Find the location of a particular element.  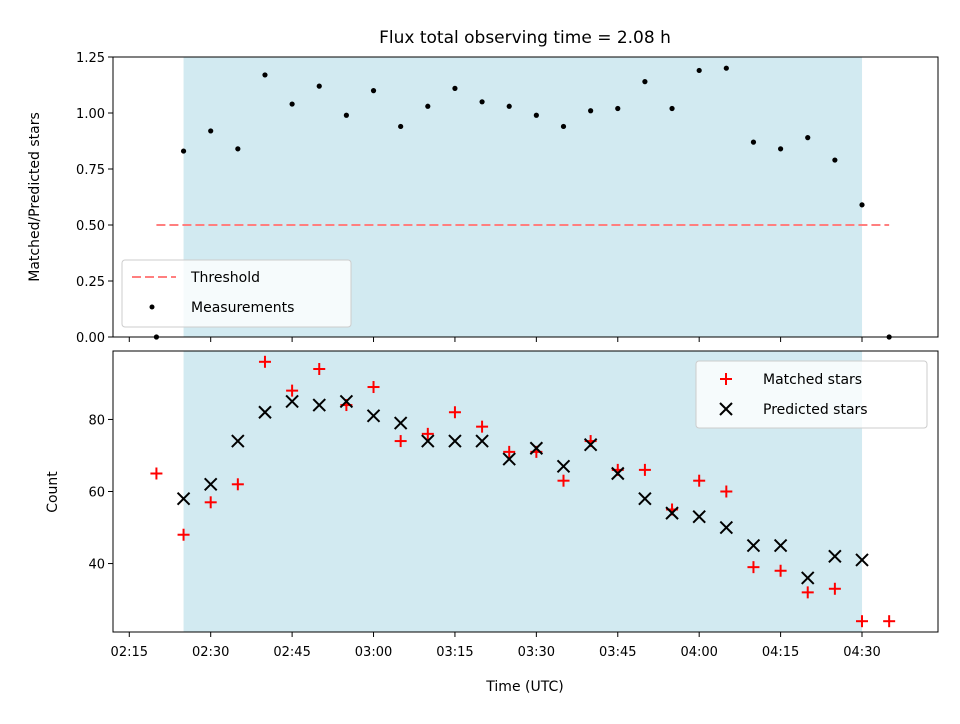

bottom-y-tick-label: 80 is located at coordinates (96, 420).